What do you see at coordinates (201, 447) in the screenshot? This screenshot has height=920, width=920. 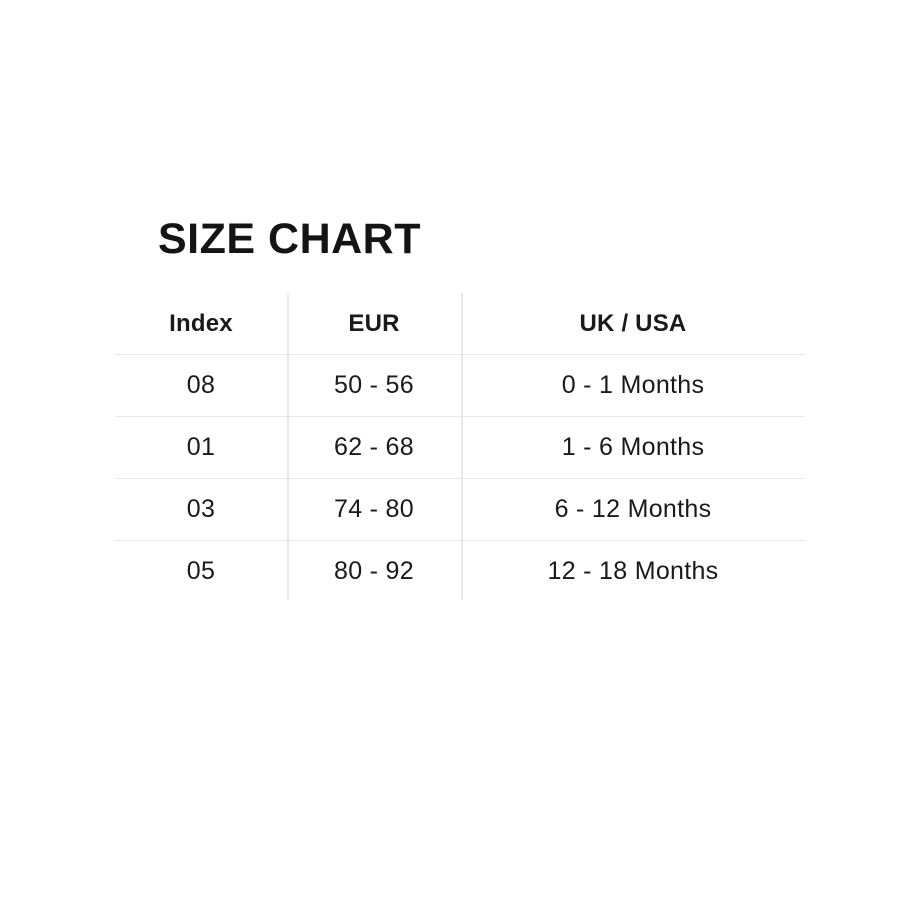 I see `cell-index: 01` at bounding box center [201, 447].